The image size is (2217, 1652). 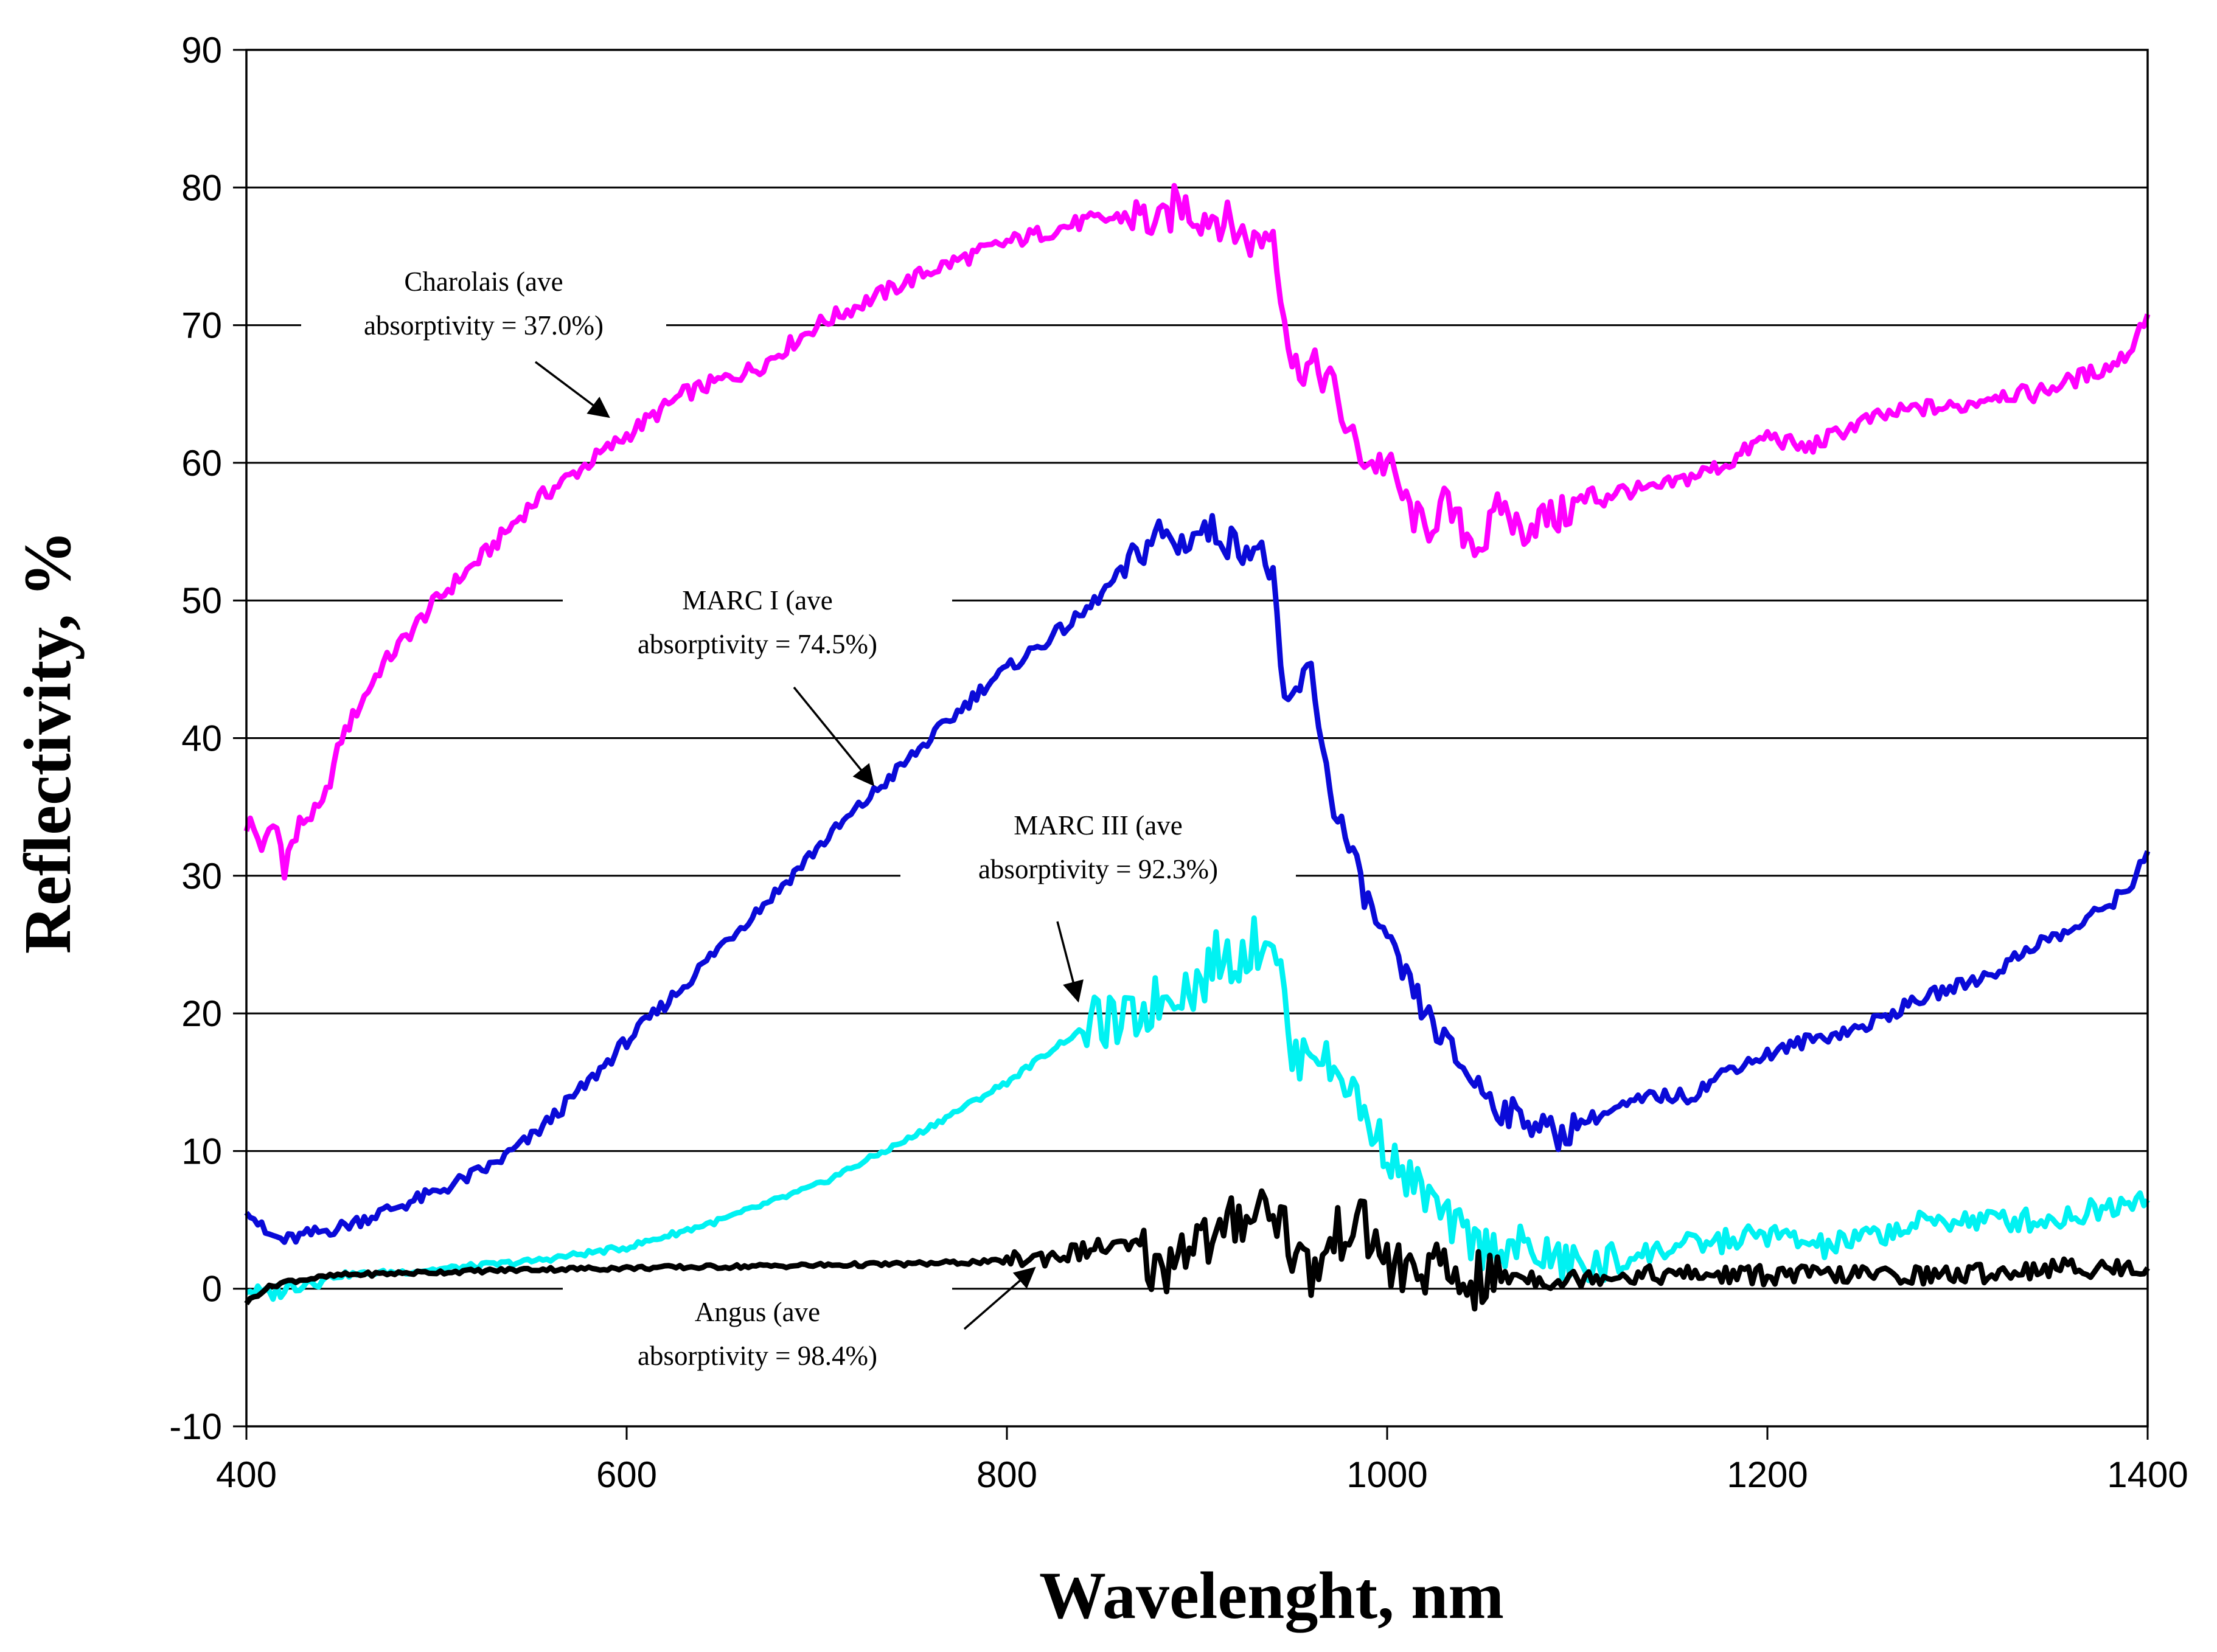 I want to click on annotation-text: Angus (ave, so click(x=757, y=1312).